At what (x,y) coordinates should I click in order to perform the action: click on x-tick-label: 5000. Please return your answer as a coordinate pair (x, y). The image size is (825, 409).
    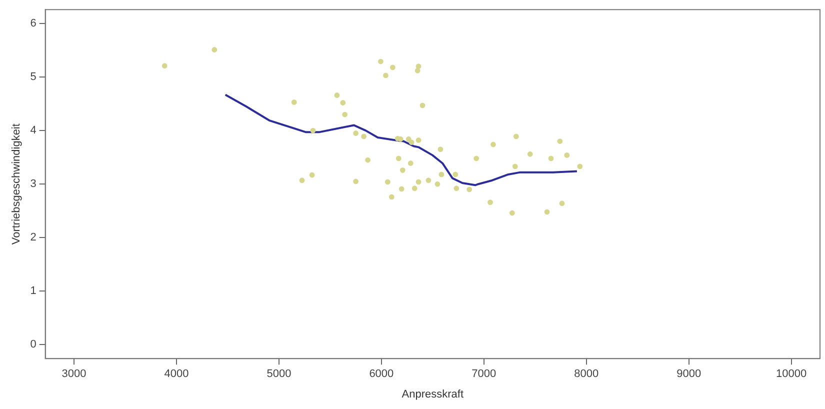
    Looking at the image, I should click on (279, 374).